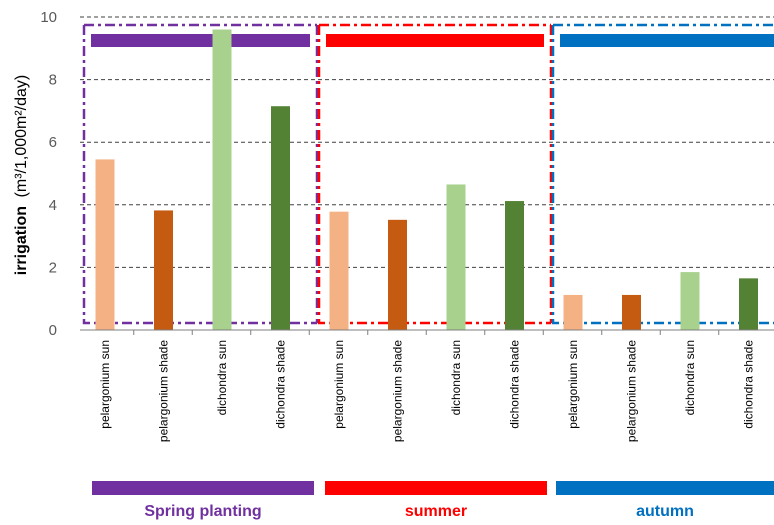 The image size is (774, 525). I want to click on y-axis-ticks: 0 2 4 6 8 10, so click(48, 174).